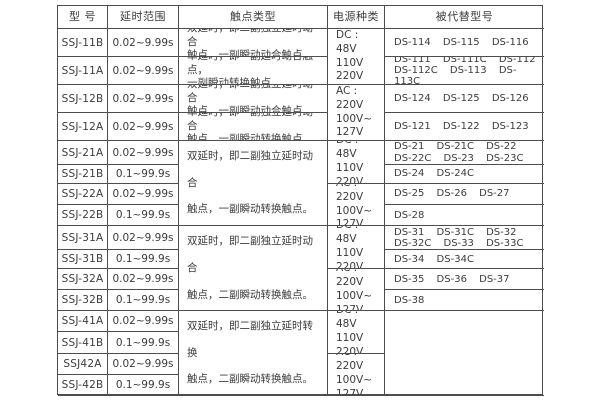 This screenshot has height=400, width=600. Describe the element at coordinates (464, 260) in the screenshot. I see `replaced-models-cell: DS-34 DS-34C` at that location.